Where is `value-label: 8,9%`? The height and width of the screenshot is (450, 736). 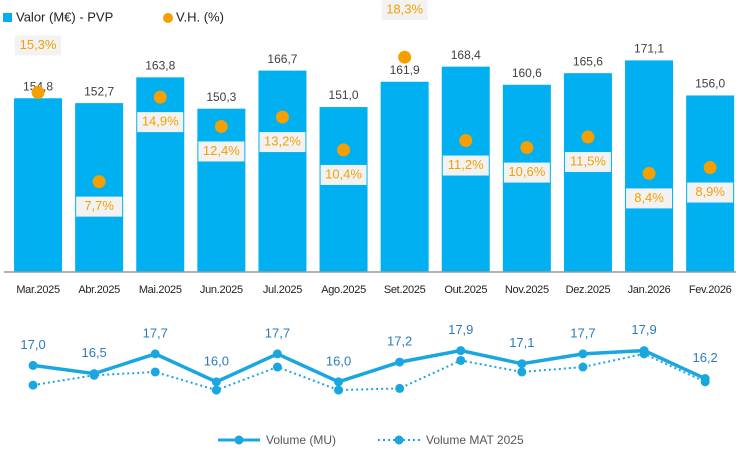 value-label: 8,9% is located at coordinates (710, 191).